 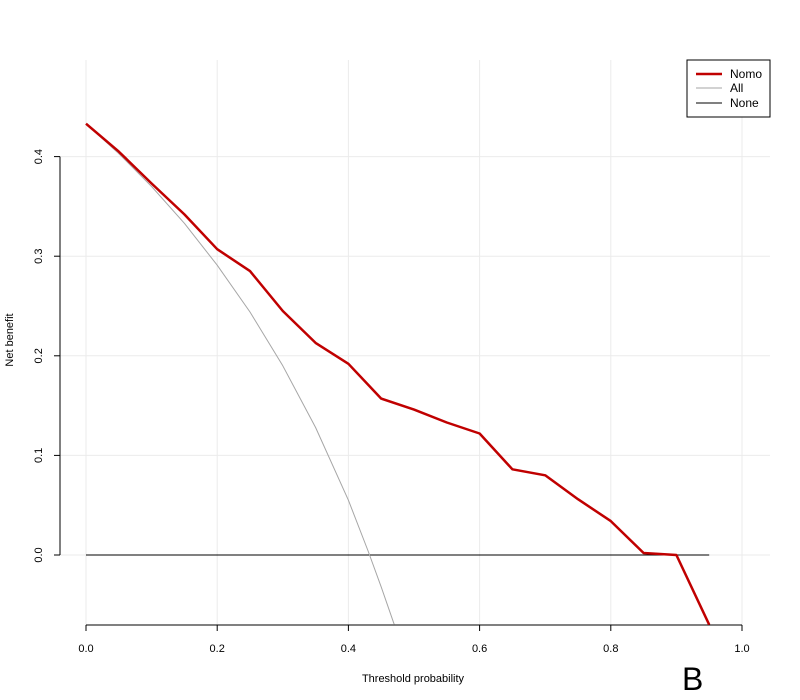 What do you see at coordinates (413, 679) in the screenshot?
I see `x-axis-title: Threshold probability` at bounding box center [413, 679].